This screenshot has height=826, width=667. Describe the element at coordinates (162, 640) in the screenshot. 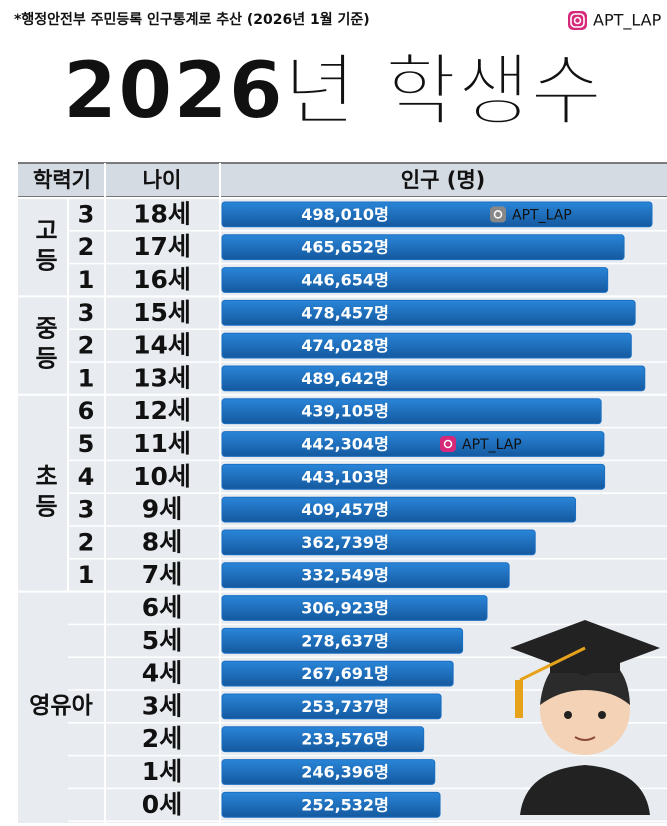

I see `age-label: 5세` at that location.